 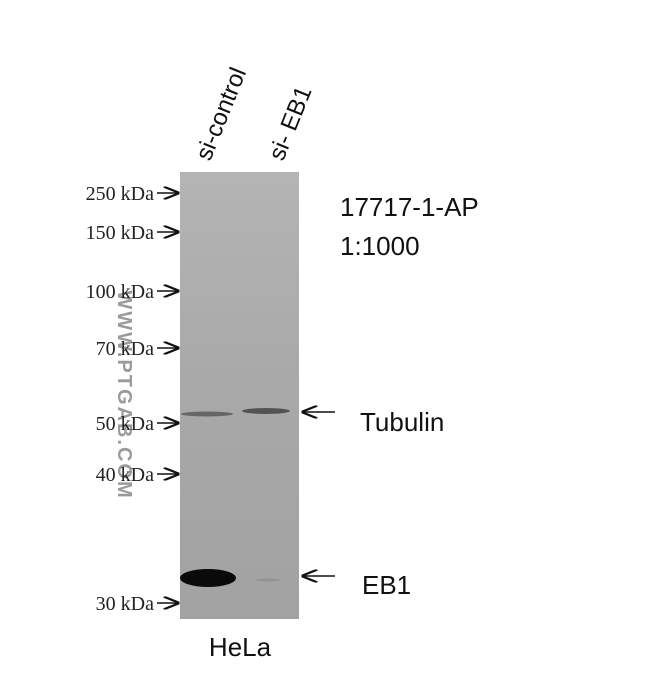 I want to click on band-label: Tubulin, so click(x=402, y=422).